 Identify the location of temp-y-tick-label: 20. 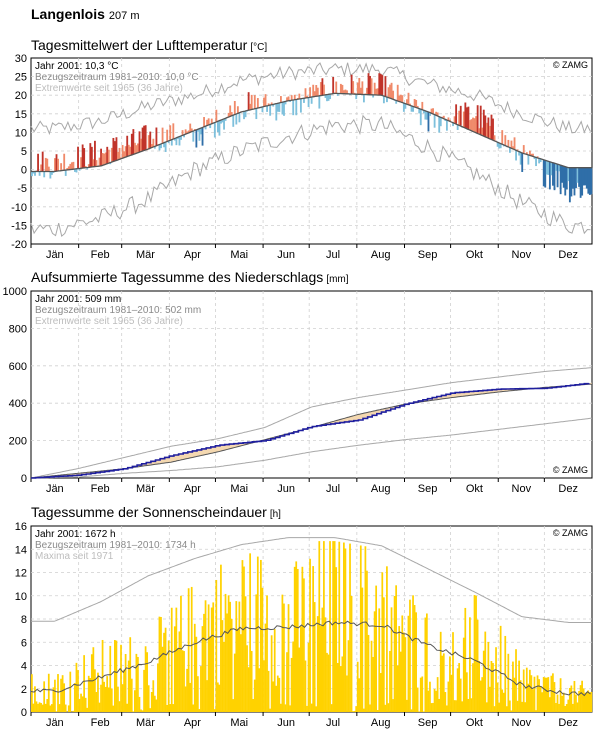
(21, 96).